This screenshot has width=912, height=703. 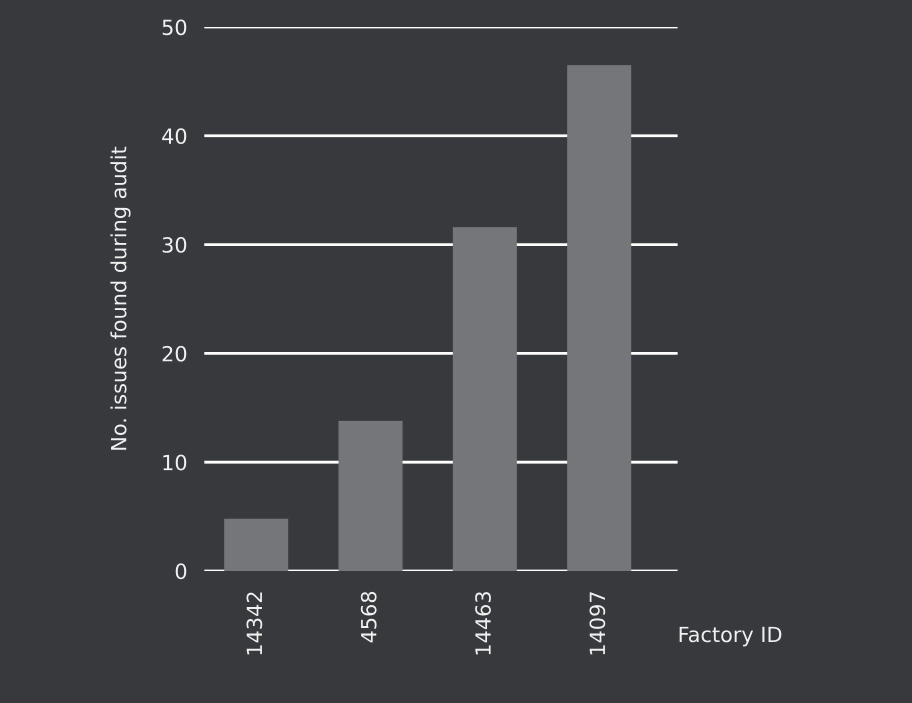 What do you see at coordinates (254, 623) in the screenshot?
I see `x-tick-label: 14342` at bounding box center [254, 623].